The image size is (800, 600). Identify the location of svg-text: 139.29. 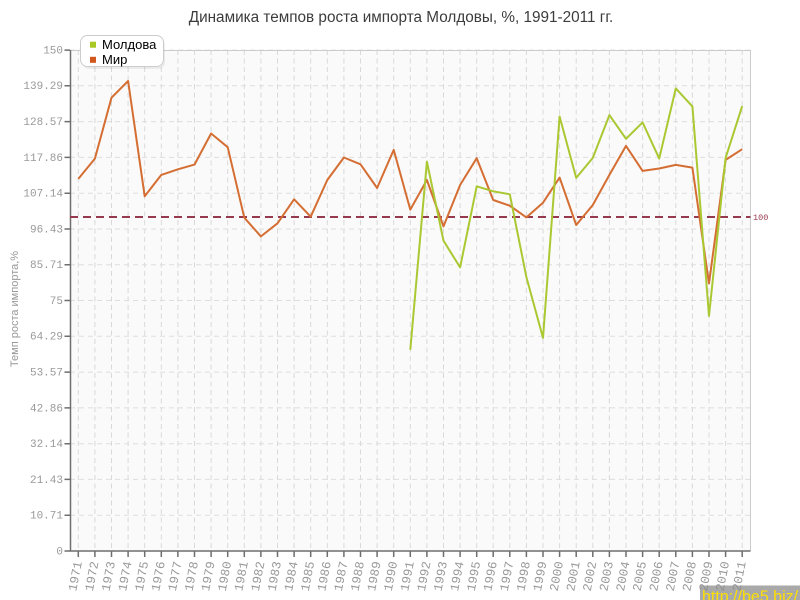
(43, 87).